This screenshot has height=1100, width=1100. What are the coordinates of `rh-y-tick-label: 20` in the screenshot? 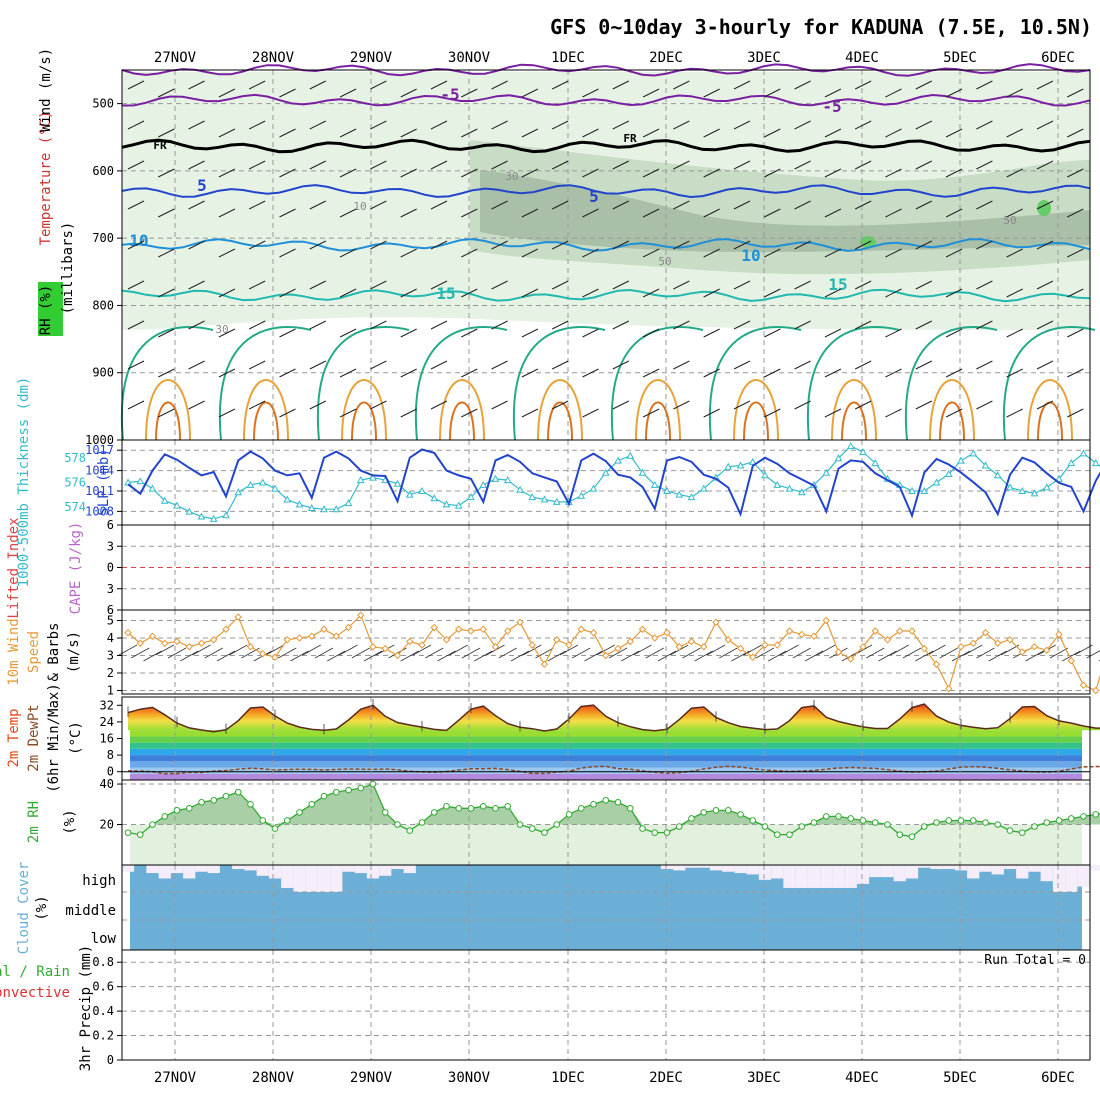 It's located at (107, 825).